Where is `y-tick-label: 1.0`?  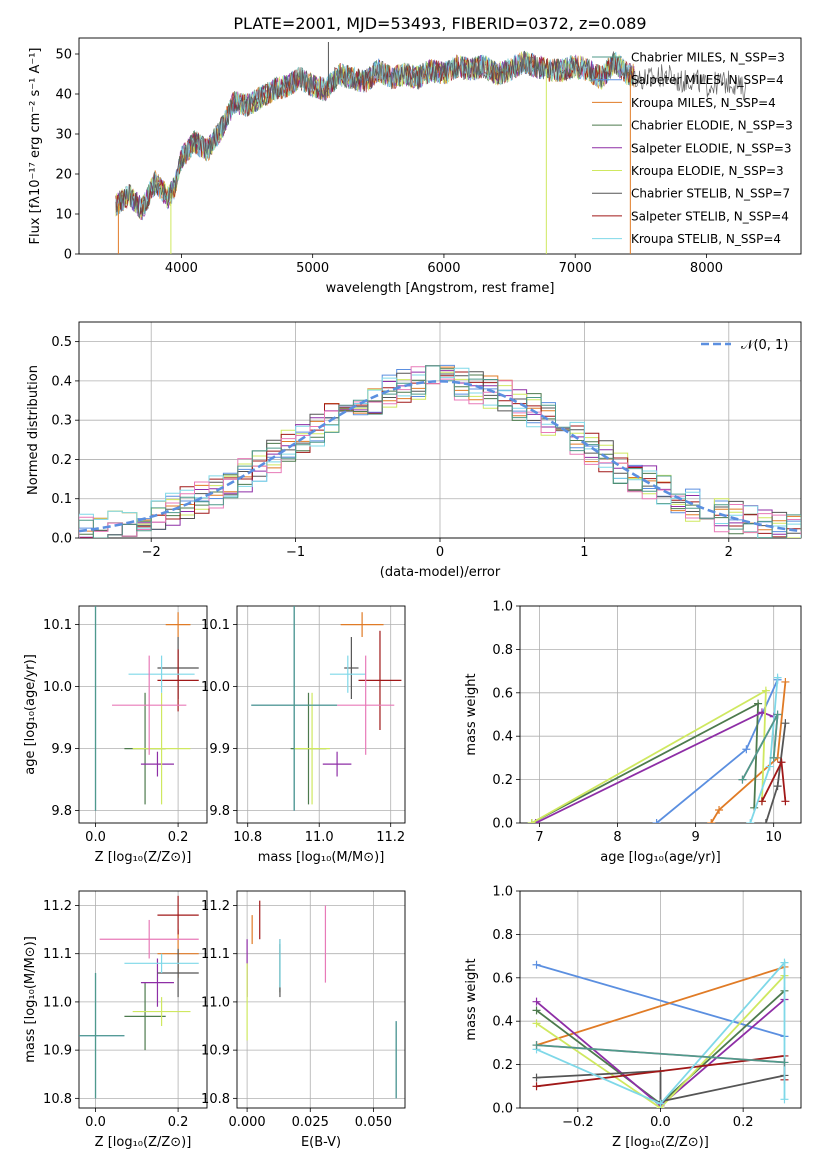
y-tick-label: 1.0 is located at coordinates (502, 892).